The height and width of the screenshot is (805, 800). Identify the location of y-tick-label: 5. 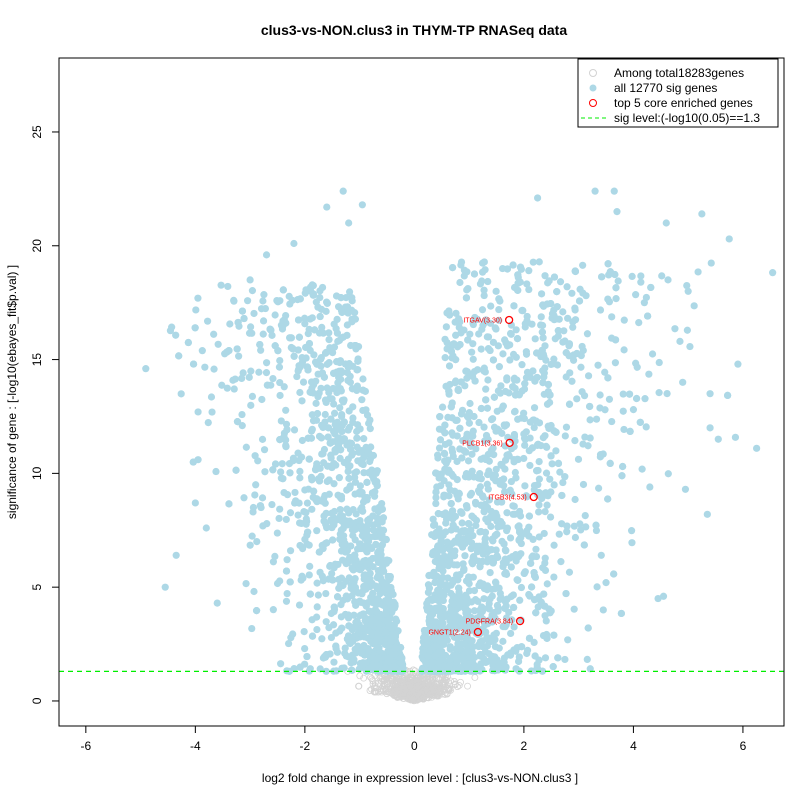
(37, 587).